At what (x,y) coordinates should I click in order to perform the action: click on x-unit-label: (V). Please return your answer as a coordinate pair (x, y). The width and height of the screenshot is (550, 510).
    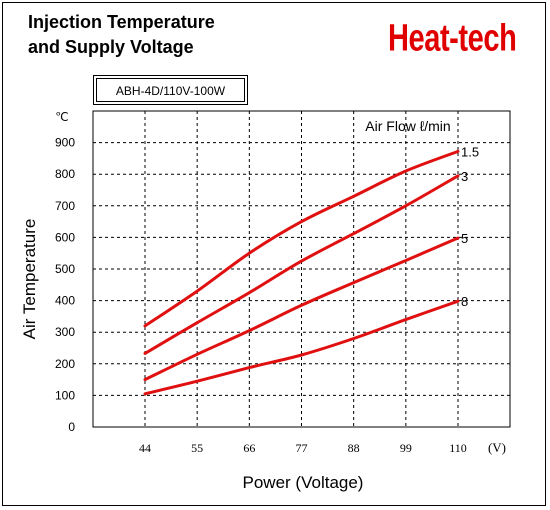
    Looking at the image, I should click on (497, 447).